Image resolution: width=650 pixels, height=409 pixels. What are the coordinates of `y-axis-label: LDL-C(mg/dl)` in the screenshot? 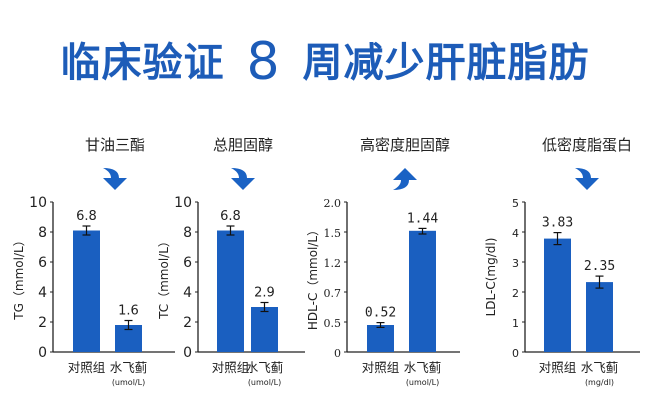 It's located at (491, 277).